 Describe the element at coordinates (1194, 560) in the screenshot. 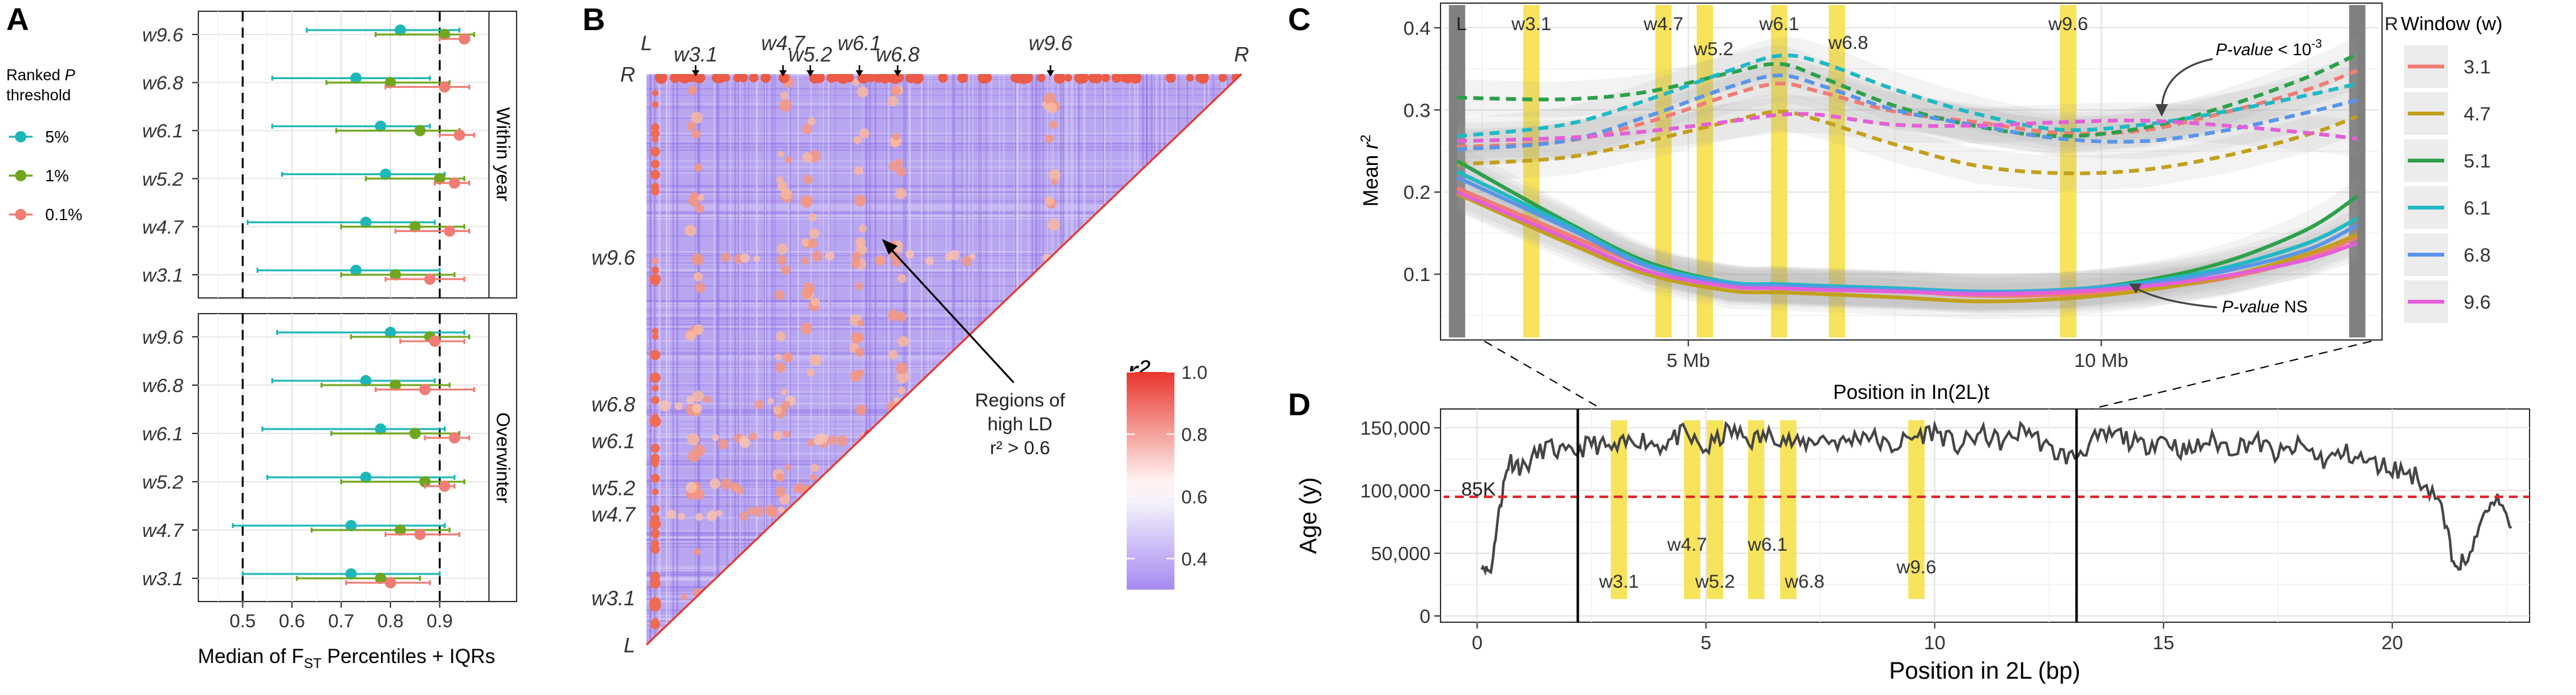

I see `colorbar-tick-label: 0.4` at that location.